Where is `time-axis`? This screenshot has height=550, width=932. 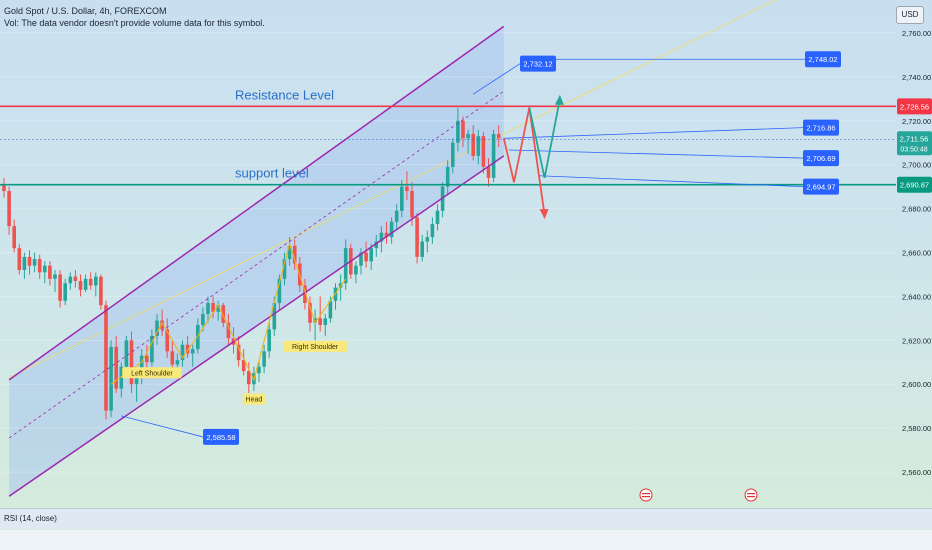
time-axis is located at coordinates (466, 540).